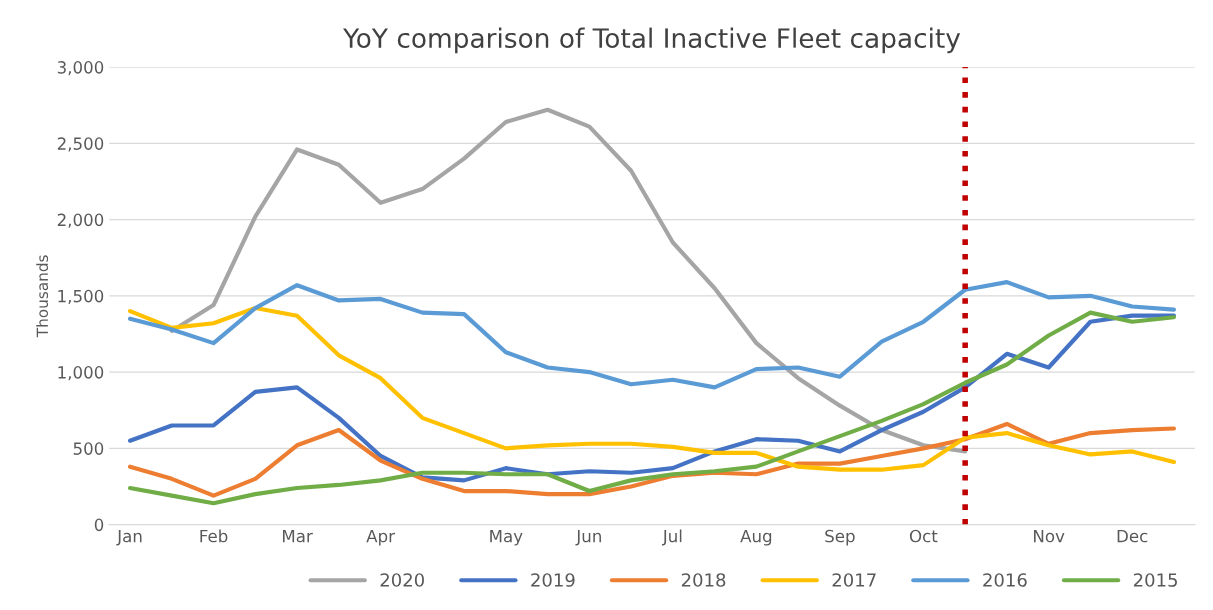 This screenshot has height=610, width=1213. What do you see at coordinates (88, 448) in the screenshot?
I see `y-tick-label: 500` at bounding box center [88, 448].